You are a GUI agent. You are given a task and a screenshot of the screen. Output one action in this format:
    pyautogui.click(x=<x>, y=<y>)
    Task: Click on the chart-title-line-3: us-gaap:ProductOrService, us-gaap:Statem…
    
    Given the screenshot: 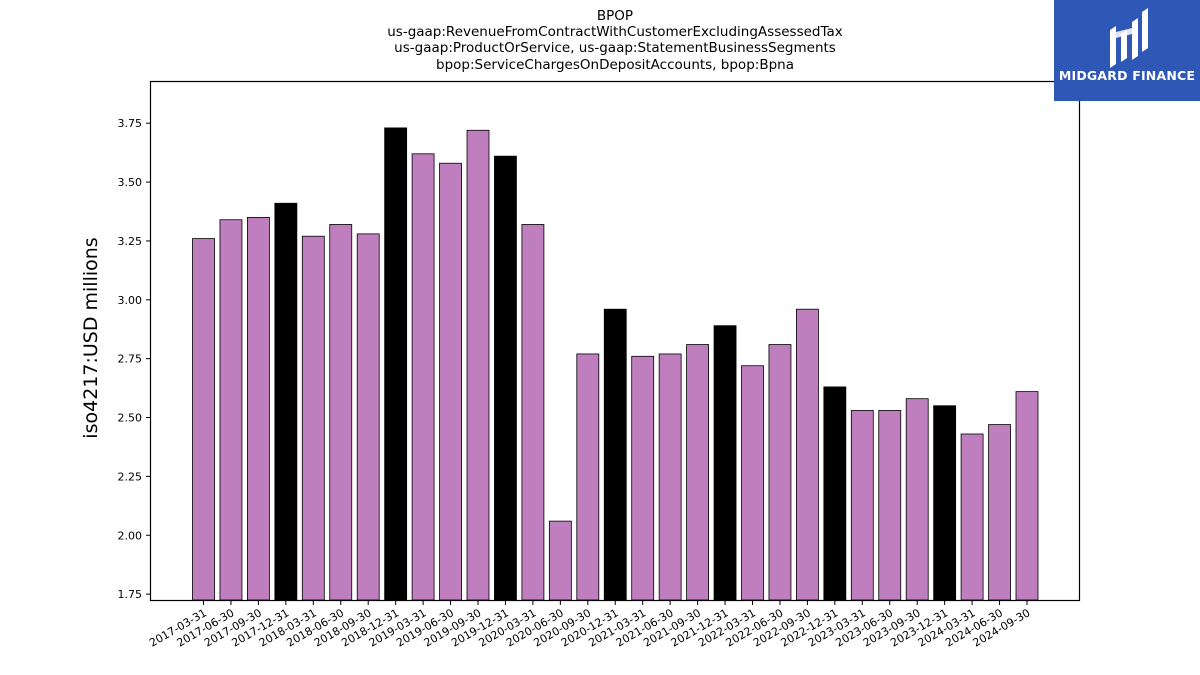 What is the action you would take?
    pyautogui.click(x=615, y=48)
    